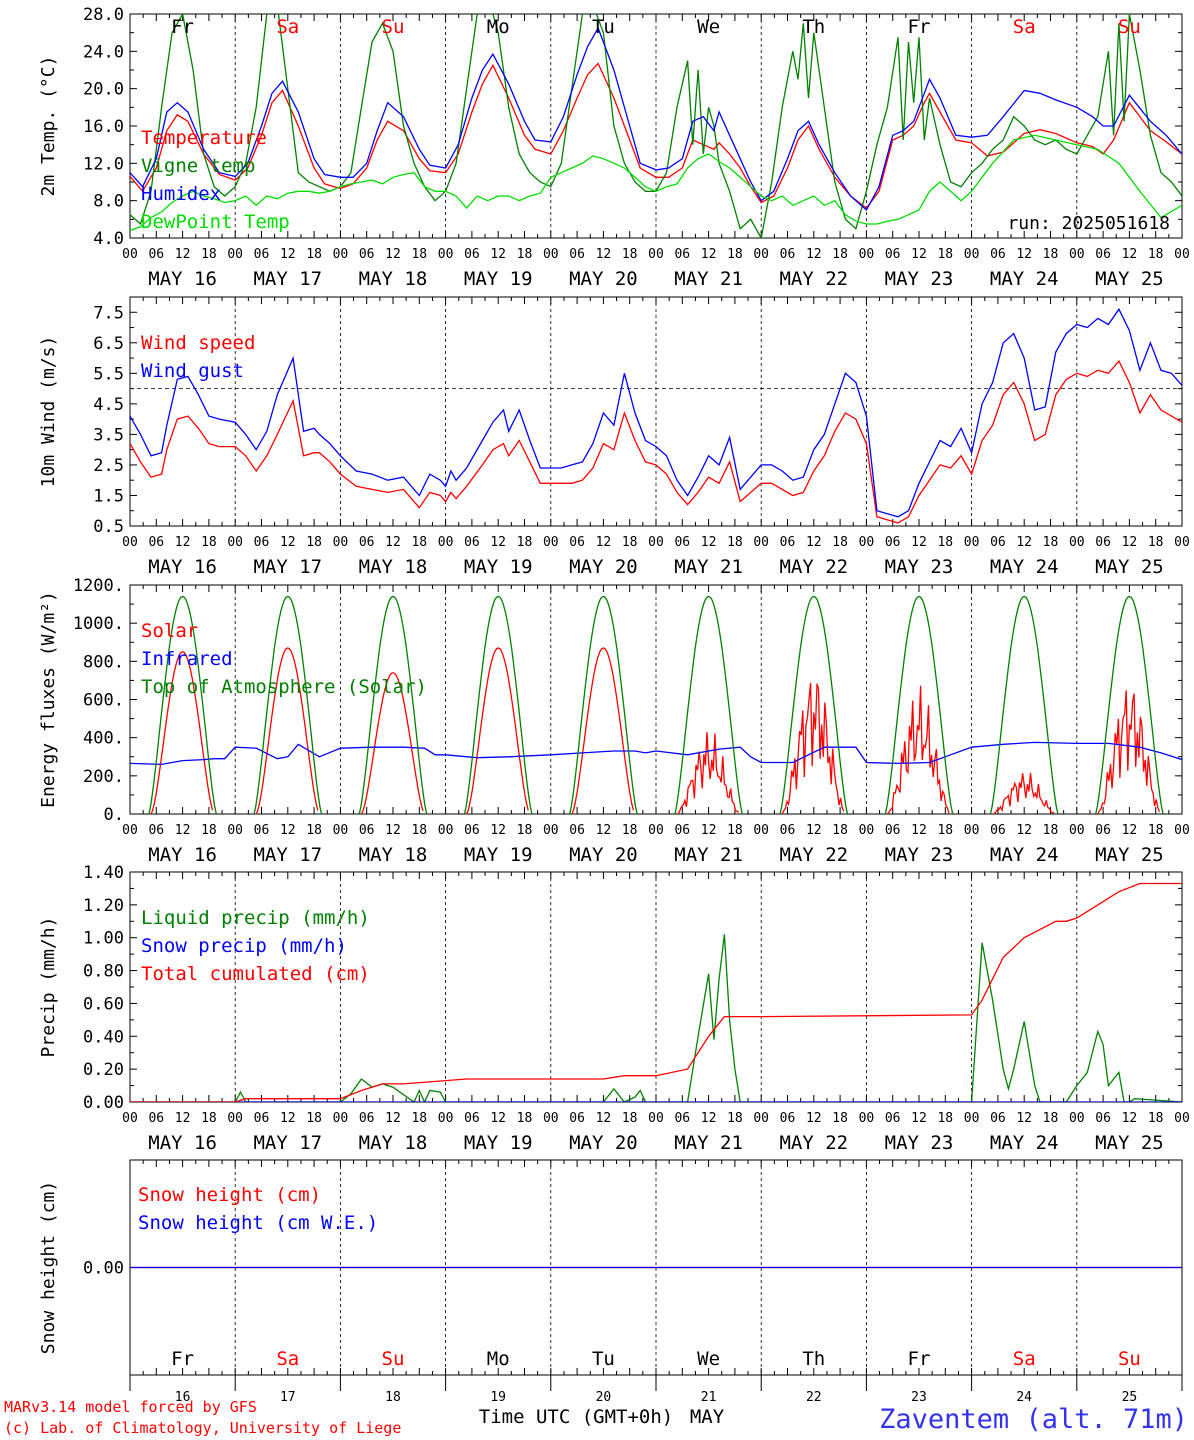  I want to click on day-of-week-label: Sa, so click(287, 27).